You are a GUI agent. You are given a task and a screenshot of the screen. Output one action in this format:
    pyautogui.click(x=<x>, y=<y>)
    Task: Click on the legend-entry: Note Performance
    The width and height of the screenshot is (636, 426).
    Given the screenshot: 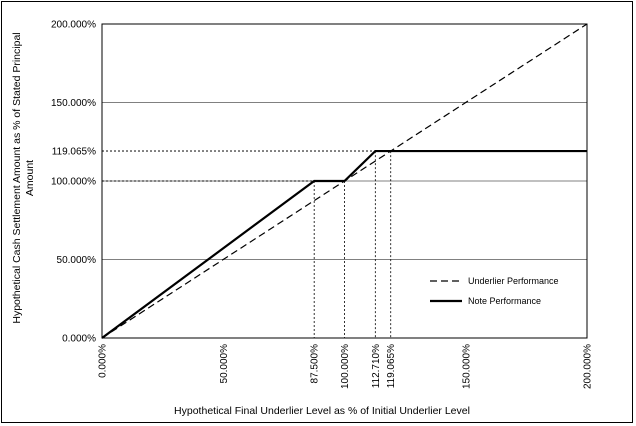 What is the action you would take?
    pyautogui.click(x=504, y=301)
    